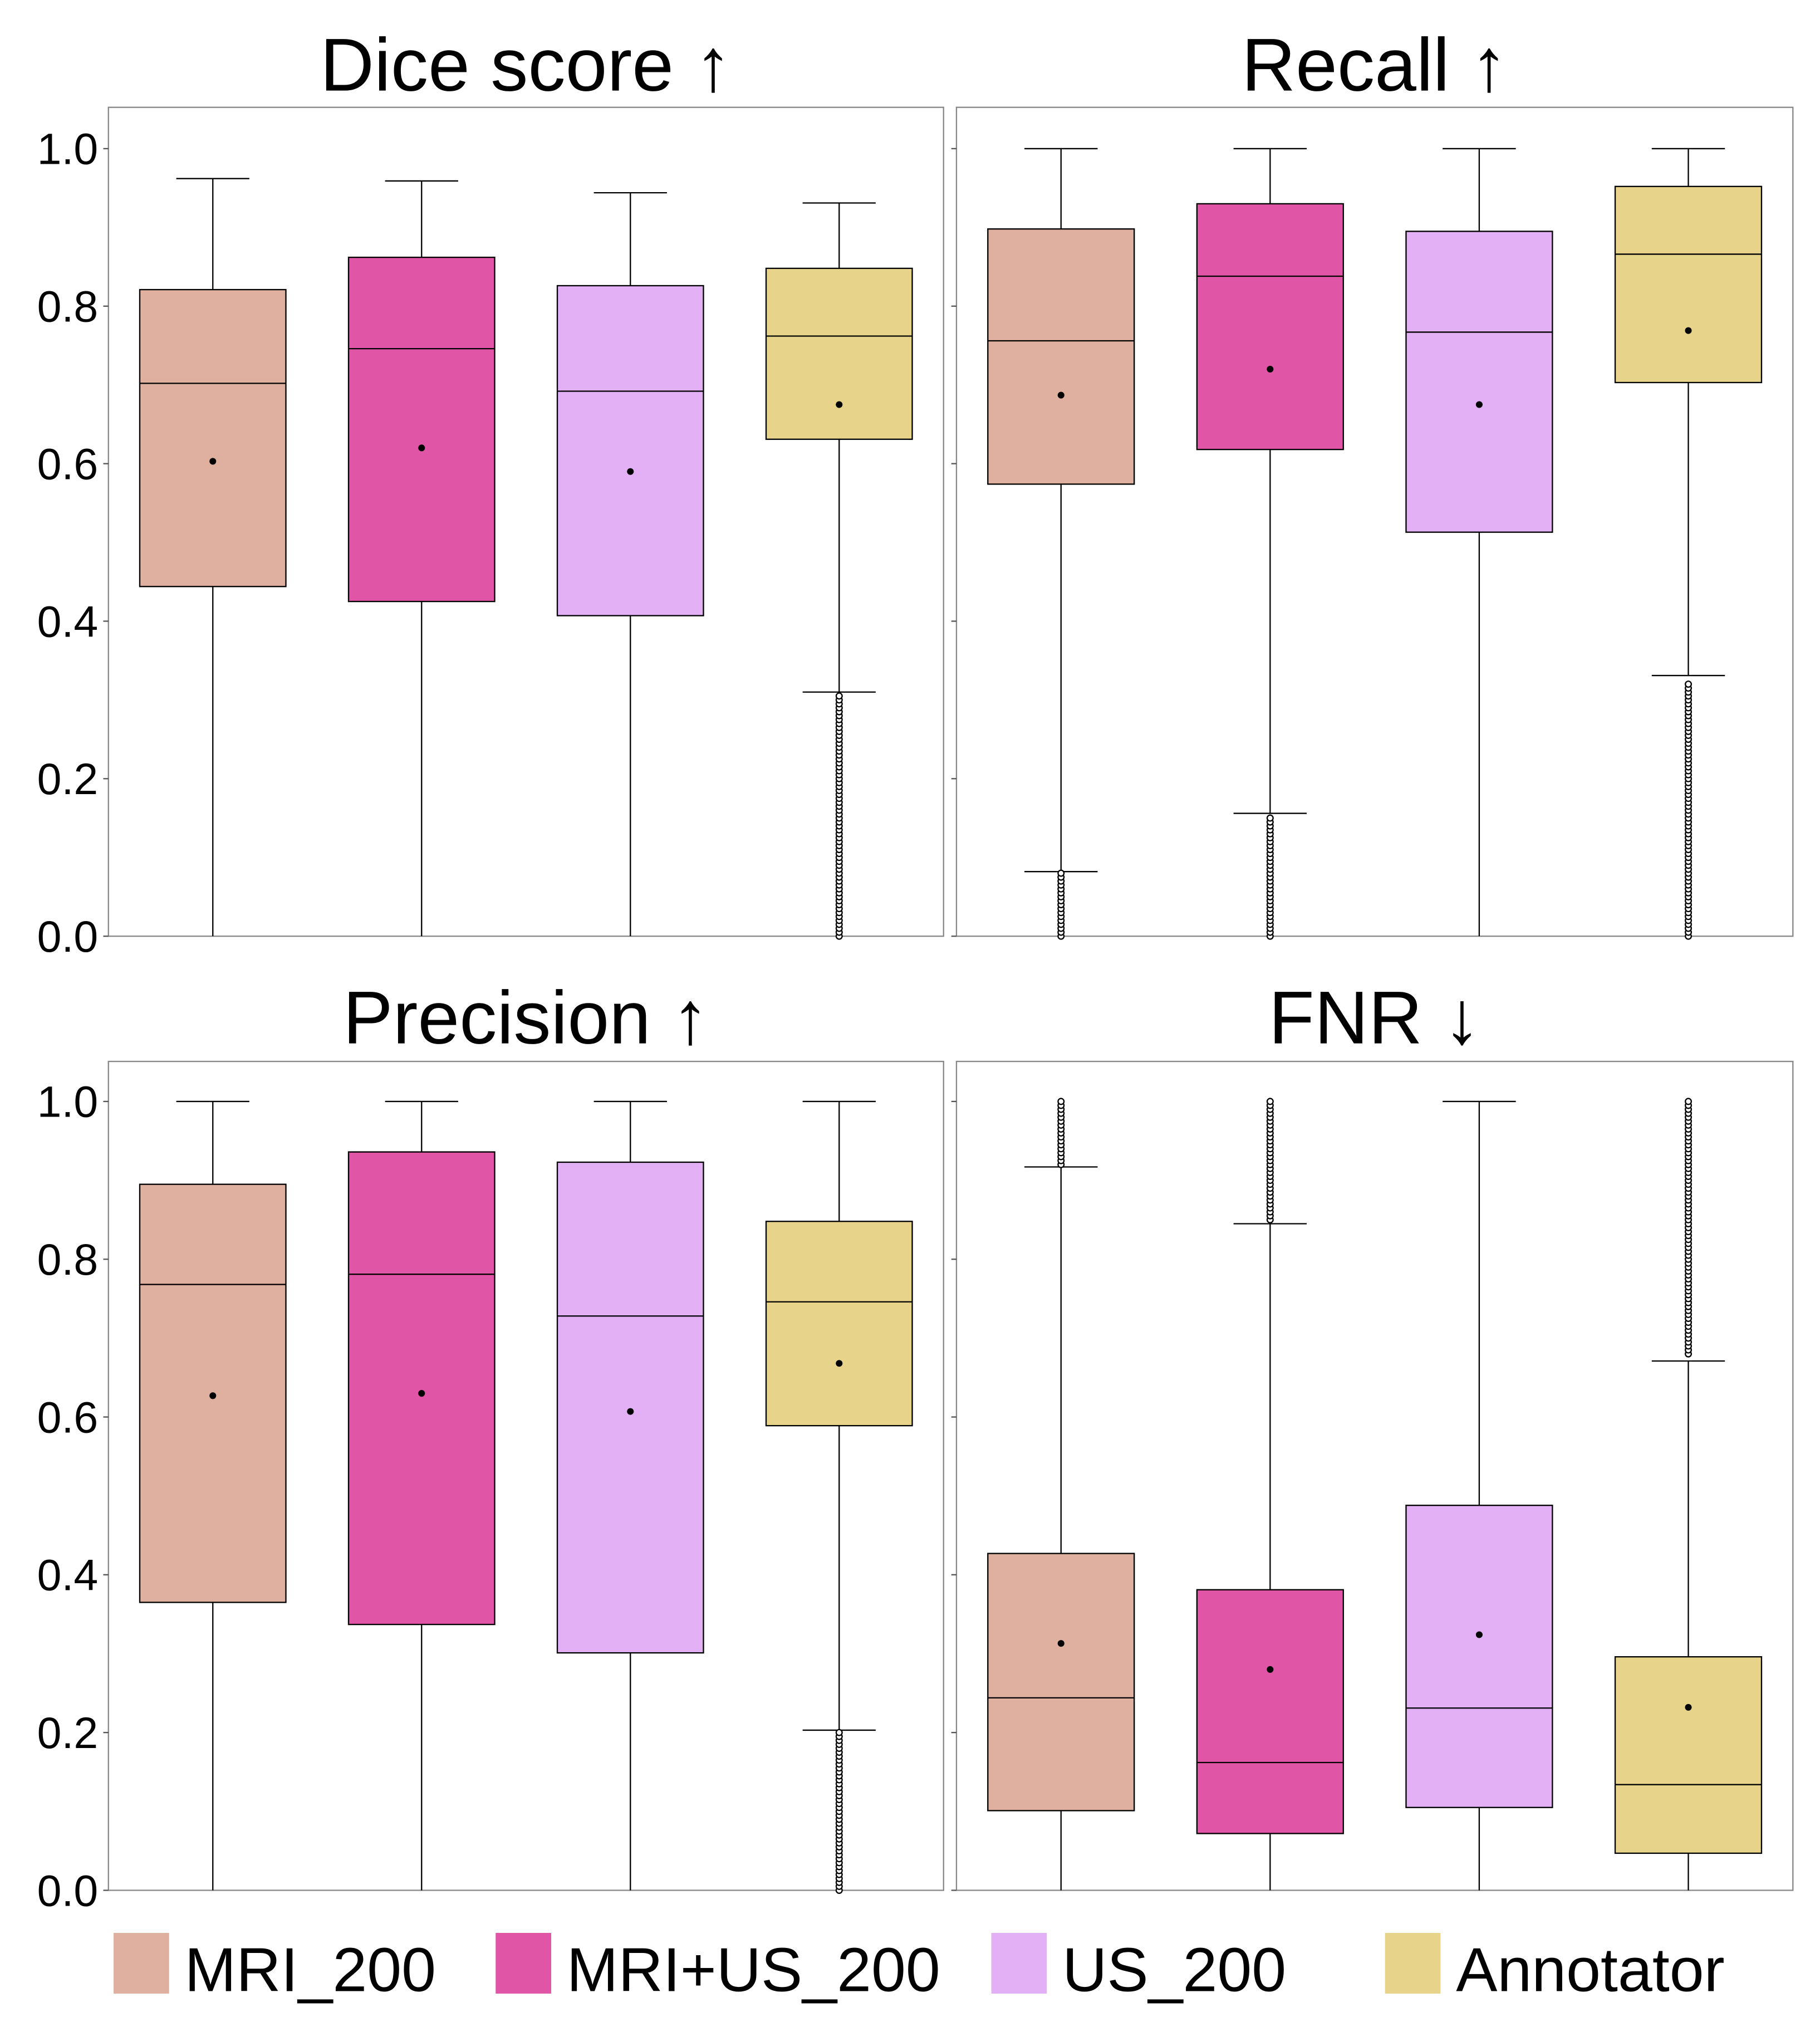  I want to click on legend-item-US_200: US_200, so click(1138, 1968).